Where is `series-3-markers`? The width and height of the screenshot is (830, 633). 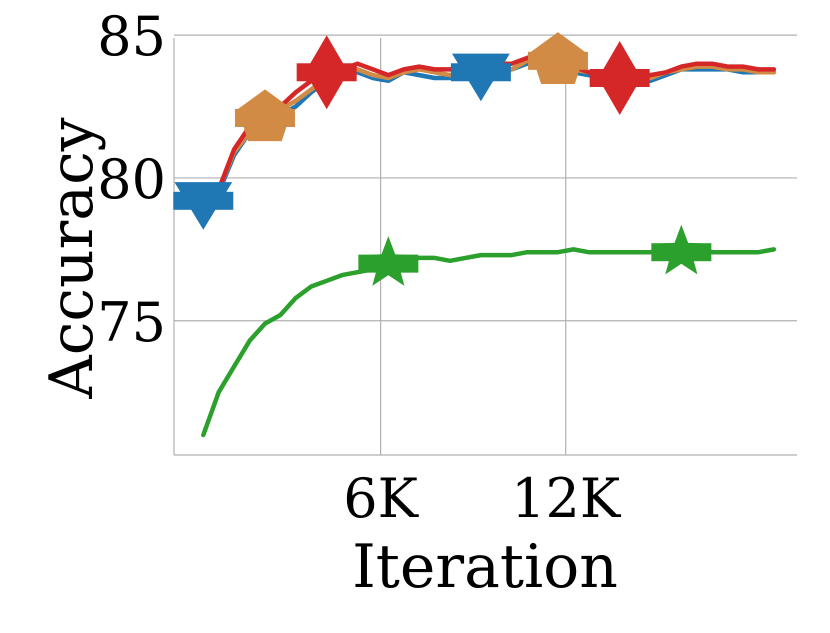 series-3-markers is located at coordinates (535, 255).